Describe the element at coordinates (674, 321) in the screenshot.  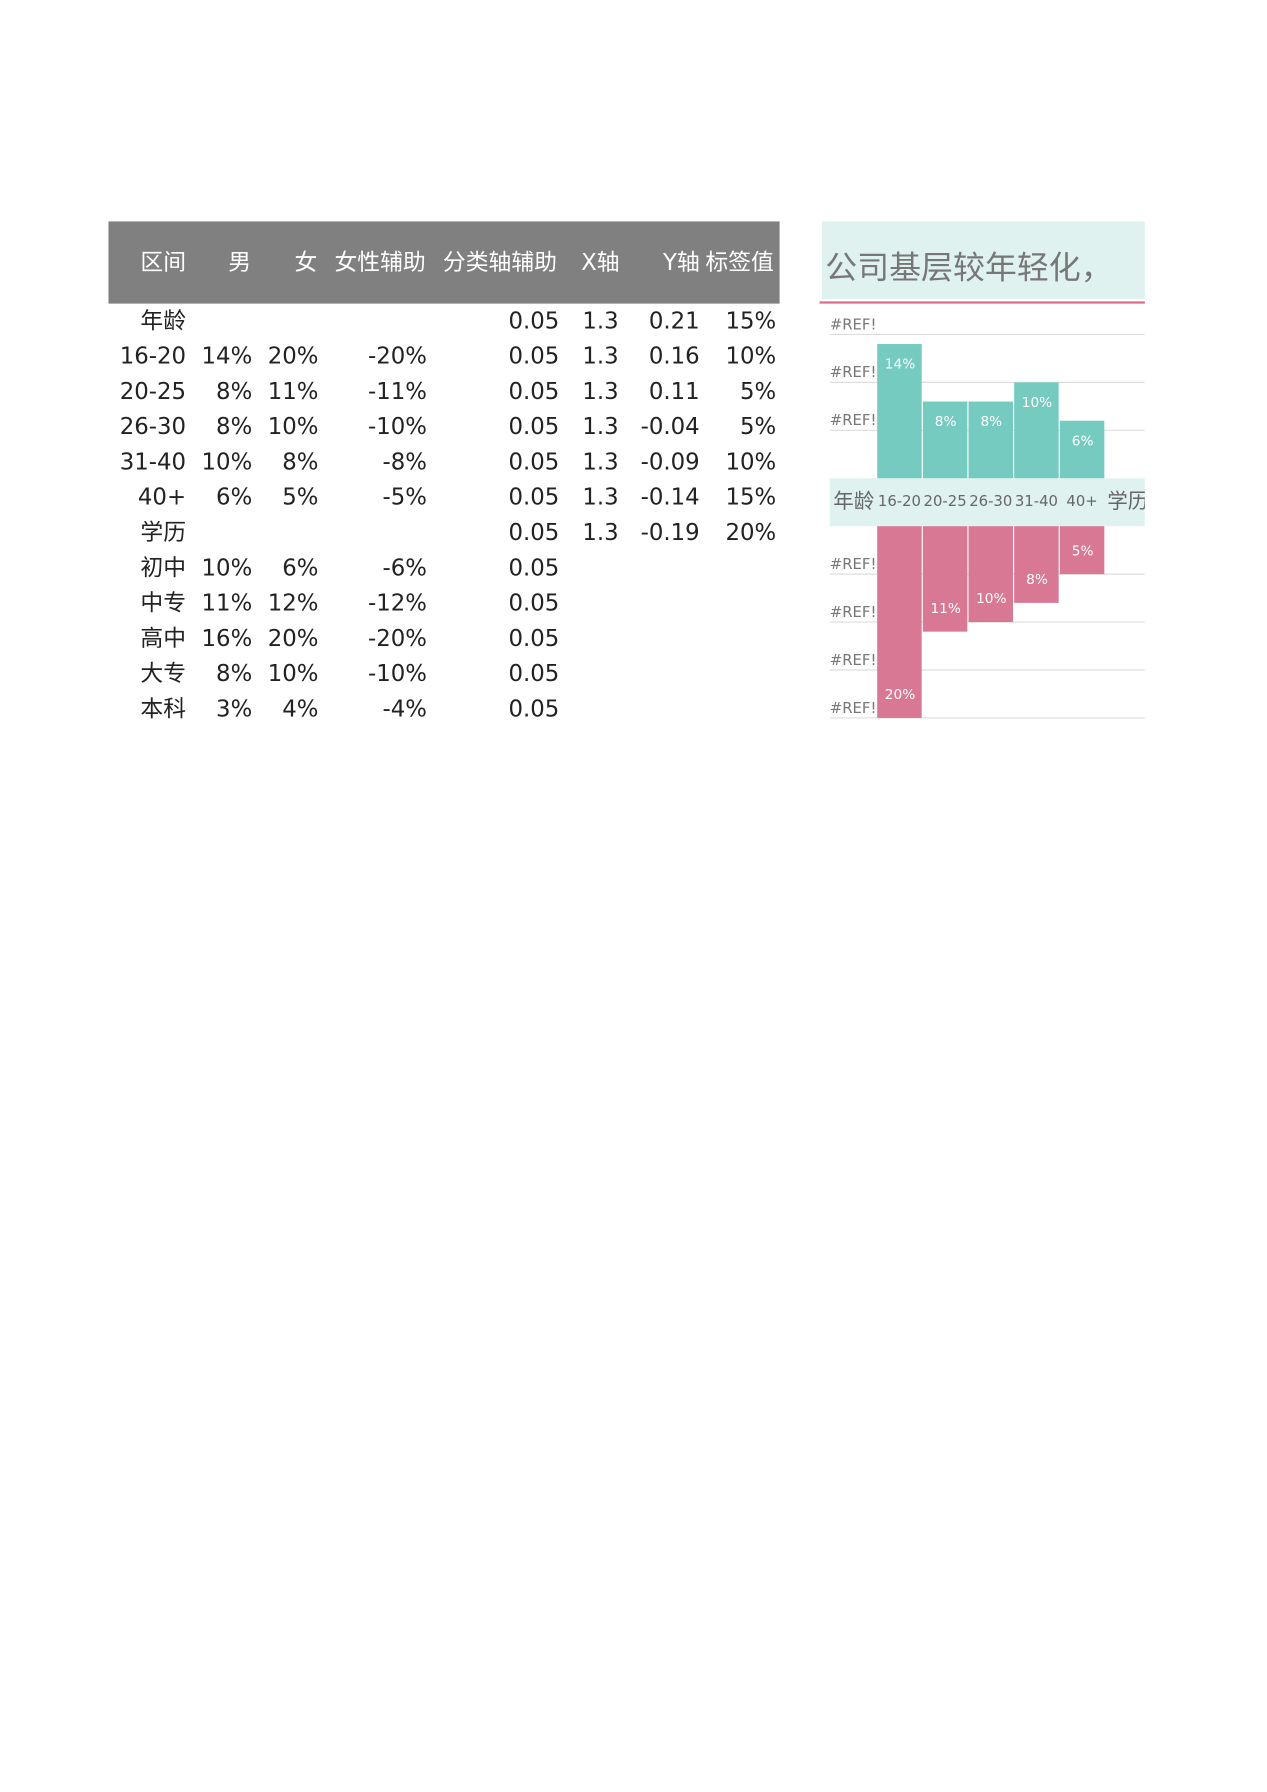
I see `cell: 0.21` at that location.